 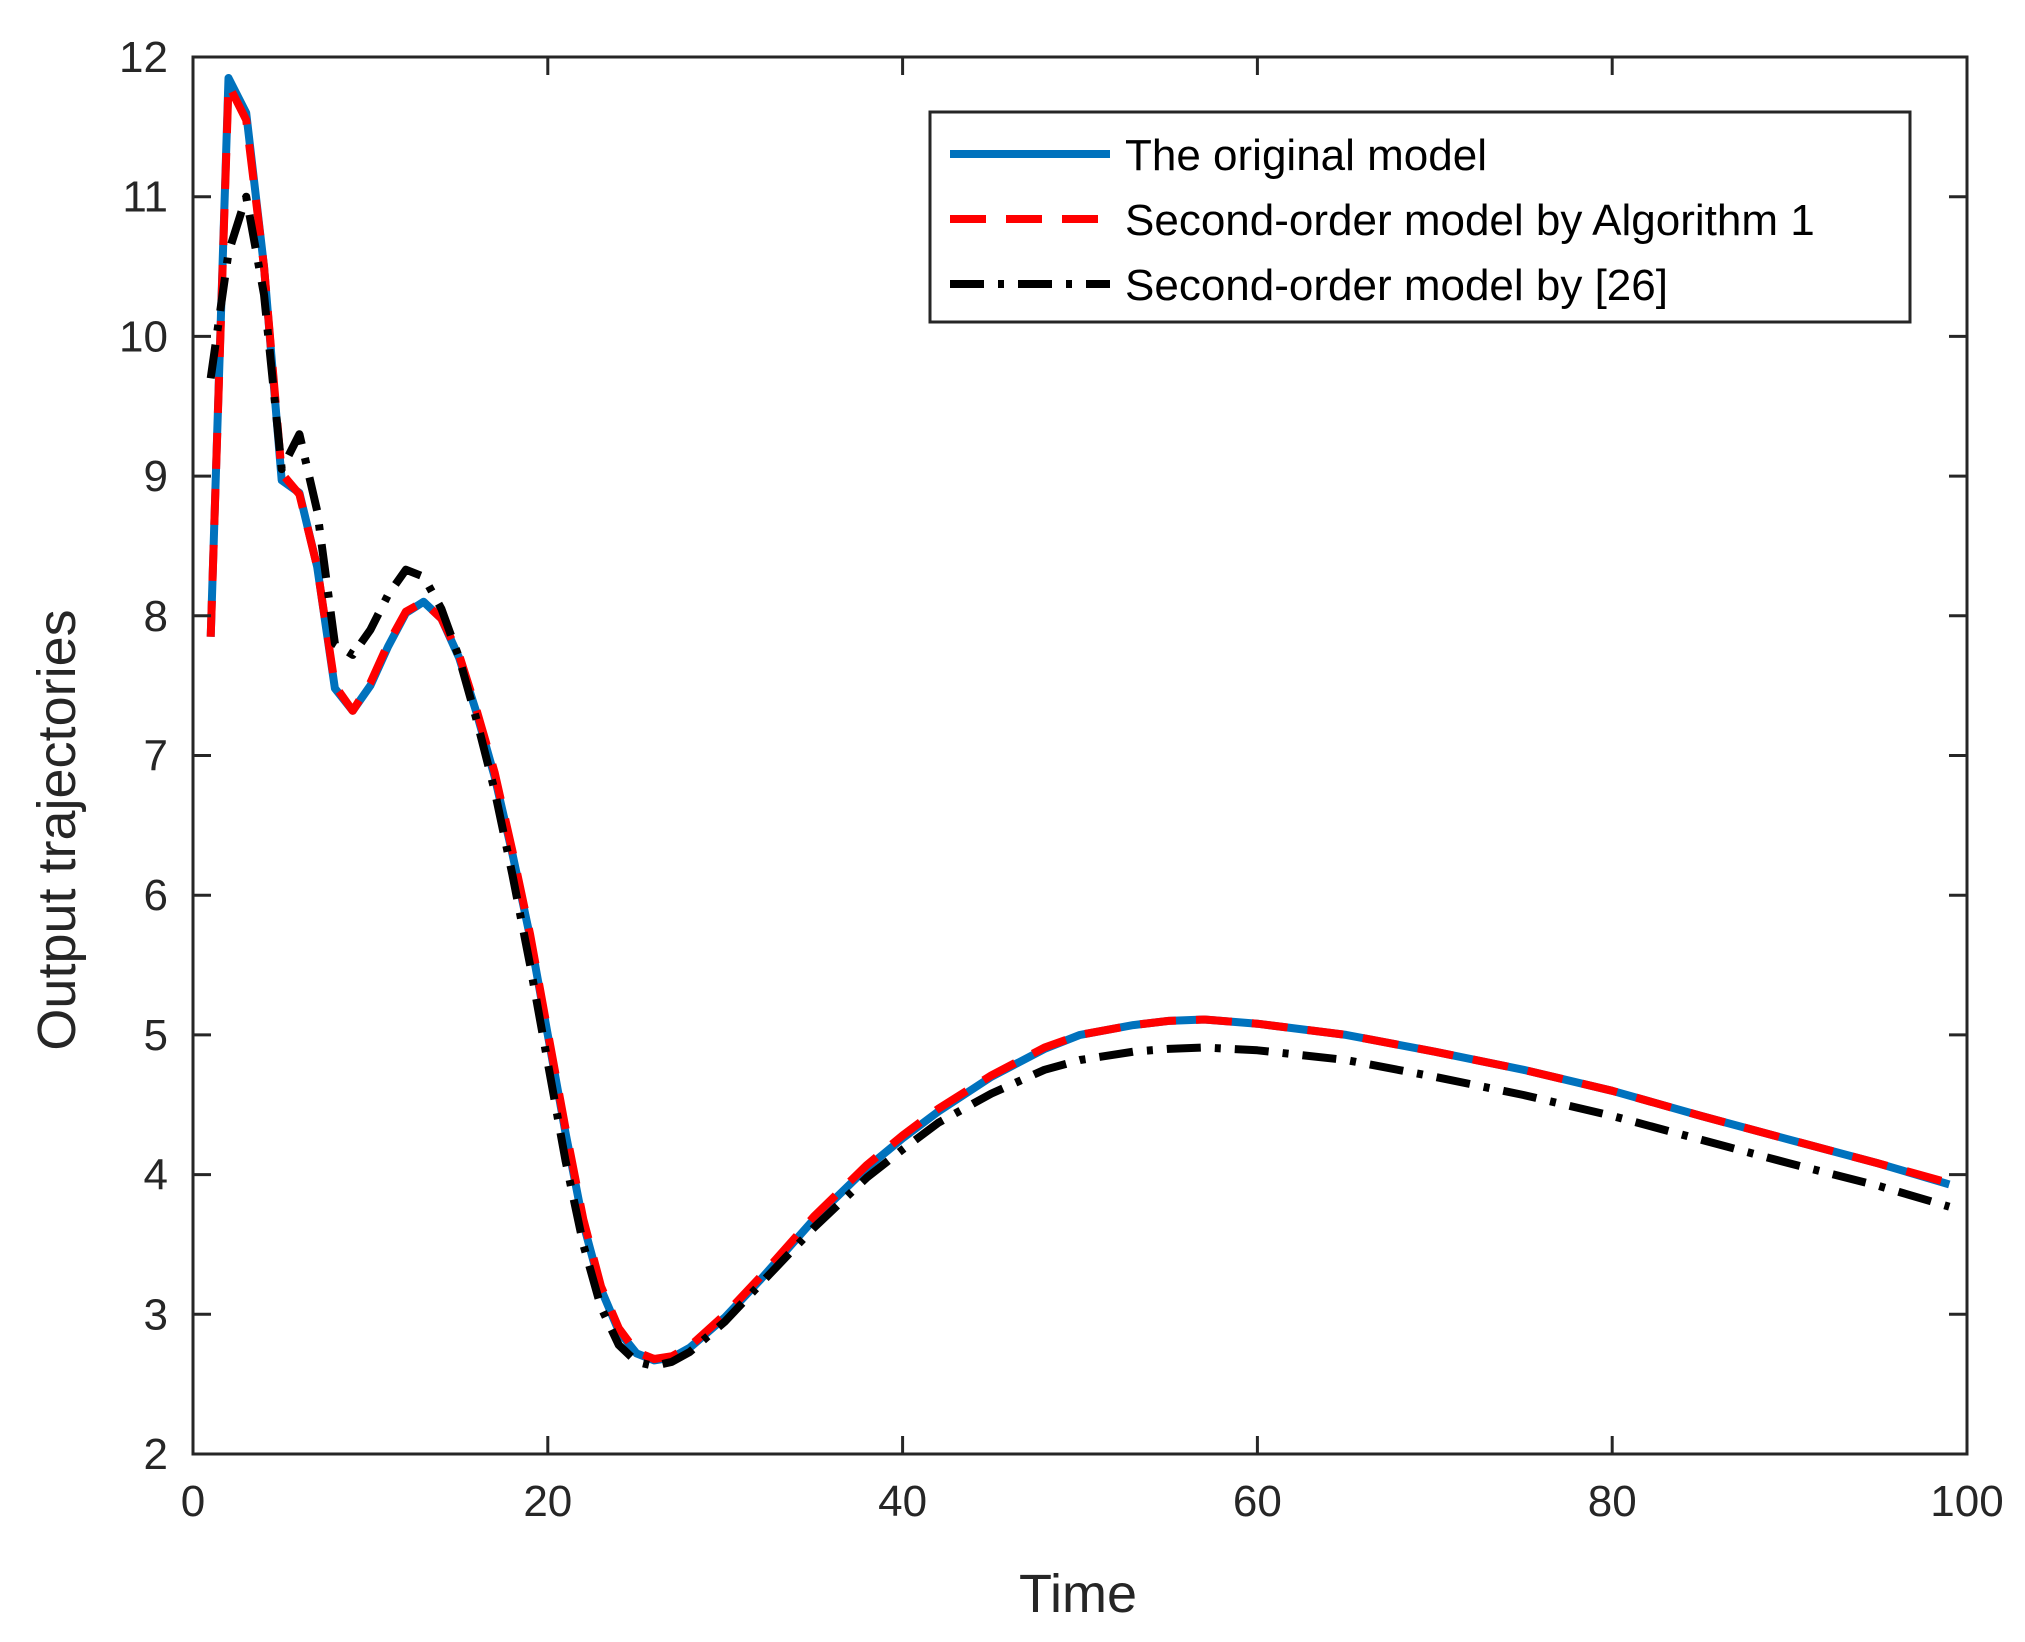 I want to click on legend-label-3: Second-order model by [26], so click(x=1396, y=285).